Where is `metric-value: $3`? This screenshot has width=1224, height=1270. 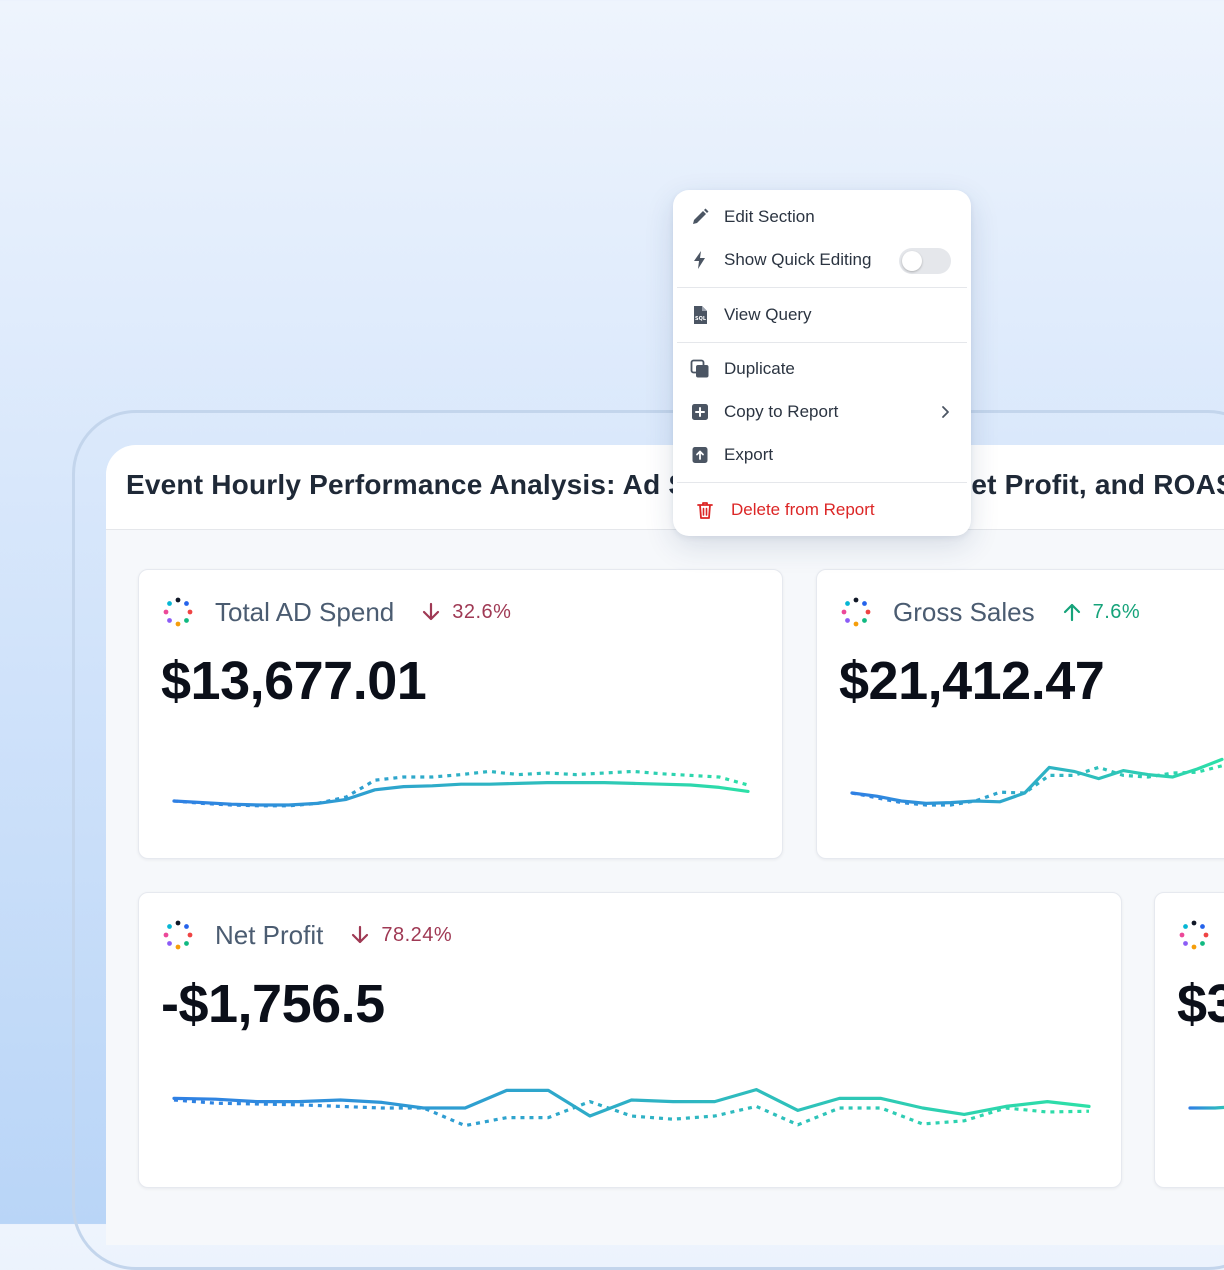 metric-value: $3 is located at coordinates (1200, 1004).